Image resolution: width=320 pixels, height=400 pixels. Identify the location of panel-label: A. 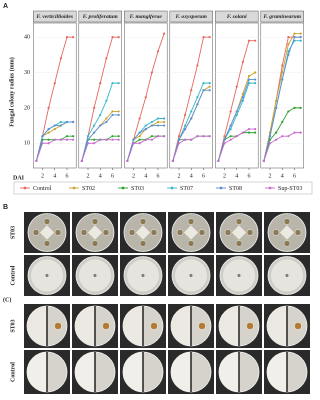
(5, 6).